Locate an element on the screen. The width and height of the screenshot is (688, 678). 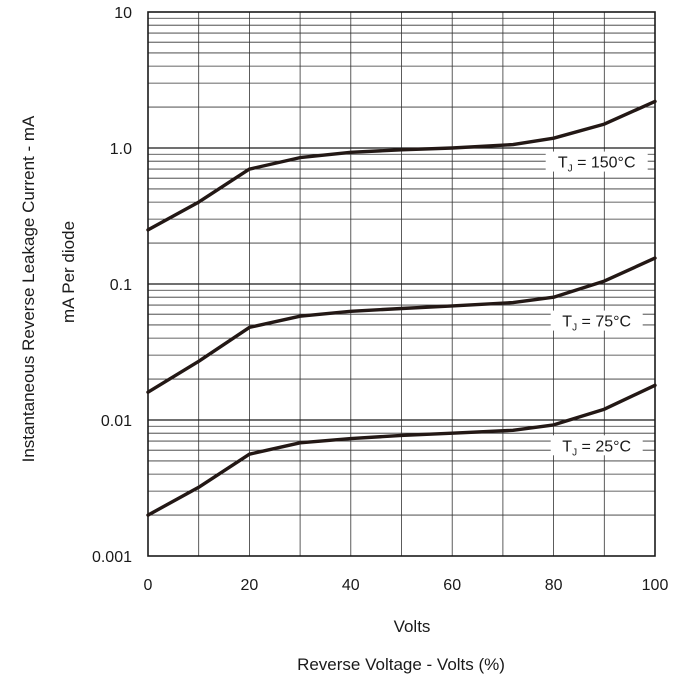
x-tick-label: 60 is located at coordinates (452, 585).